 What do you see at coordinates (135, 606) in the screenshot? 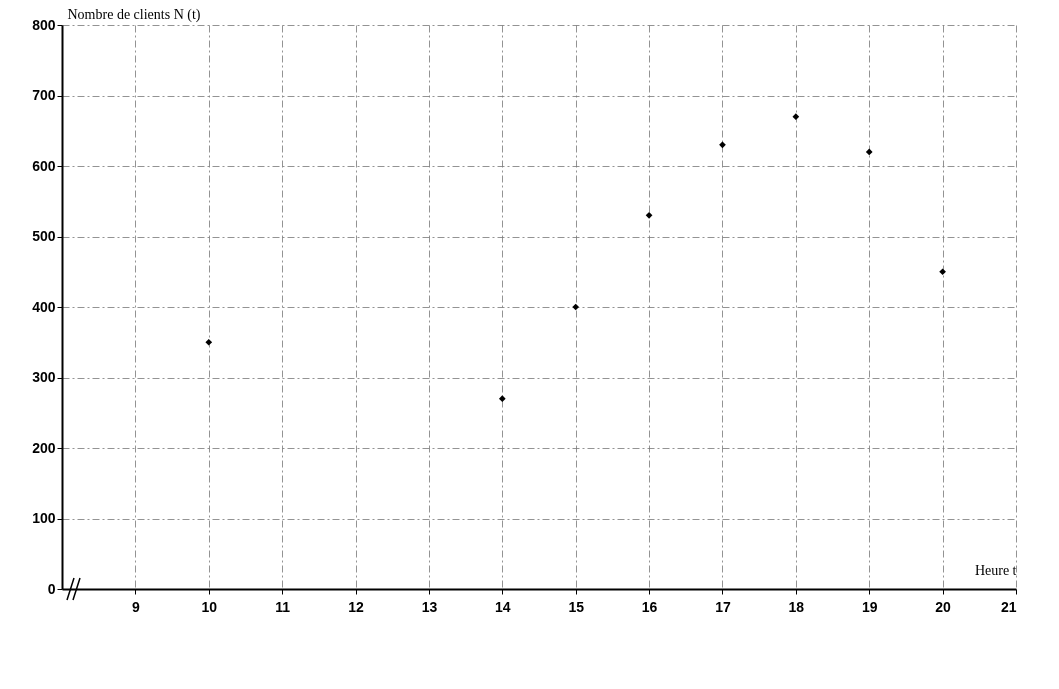
I see `x-tick-label: 9` at bounding box center [135, 606].